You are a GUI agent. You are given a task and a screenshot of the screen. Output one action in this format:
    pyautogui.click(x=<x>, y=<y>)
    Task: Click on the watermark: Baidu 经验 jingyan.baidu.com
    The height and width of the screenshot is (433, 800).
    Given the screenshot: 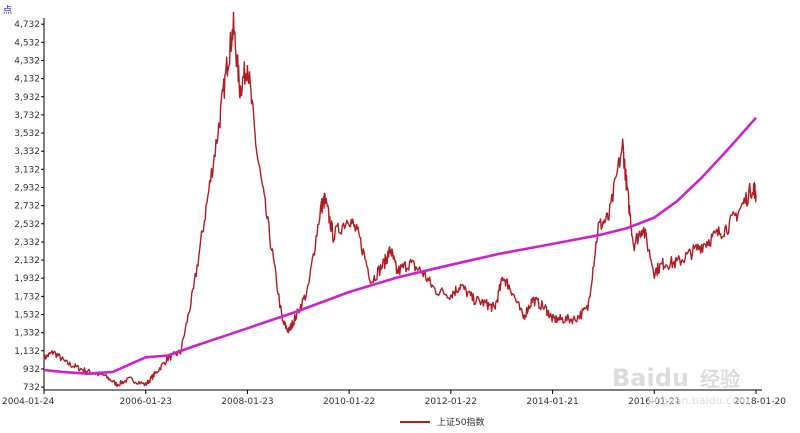 What is the action you would take?
    pyautogui.click(x=681, y=385)
    